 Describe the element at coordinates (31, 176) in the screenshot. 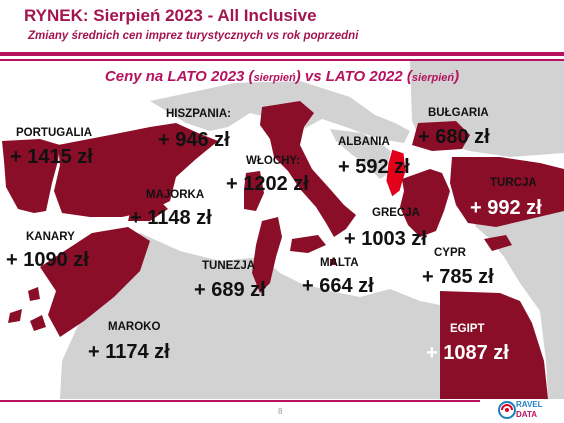

I see `country-portugalia` at that location.